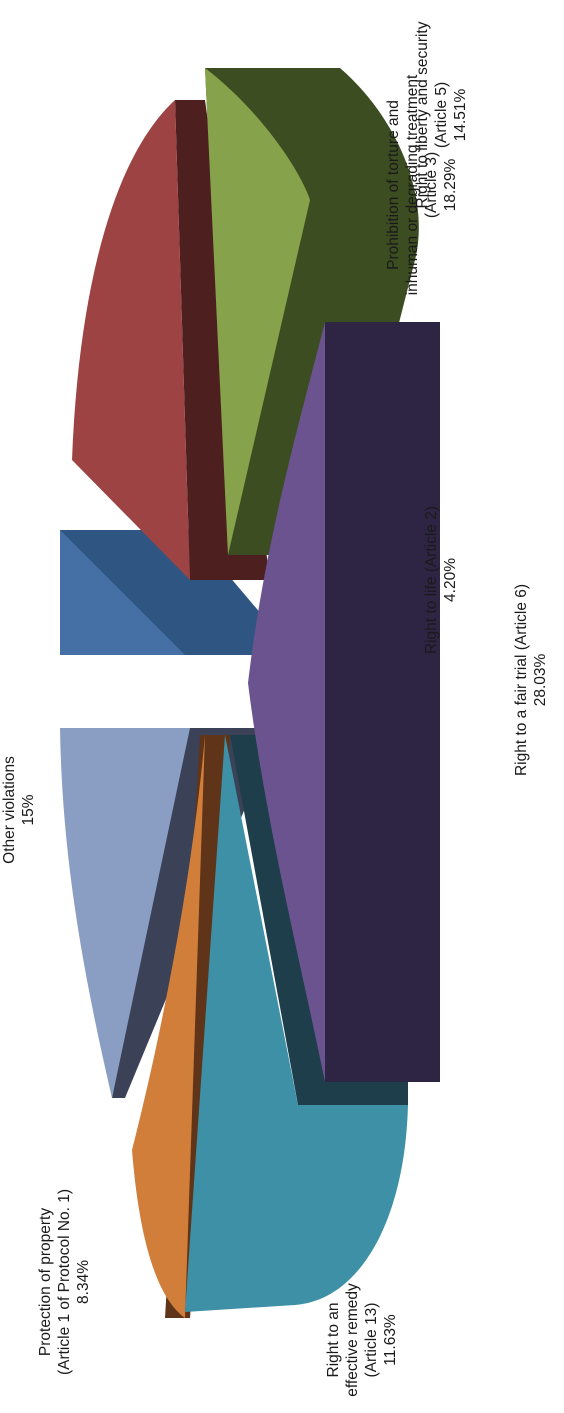  Describe the element at coordinates (431, 185) in the screenshot. I see `slice-label-line: (Article 3)` at that location.